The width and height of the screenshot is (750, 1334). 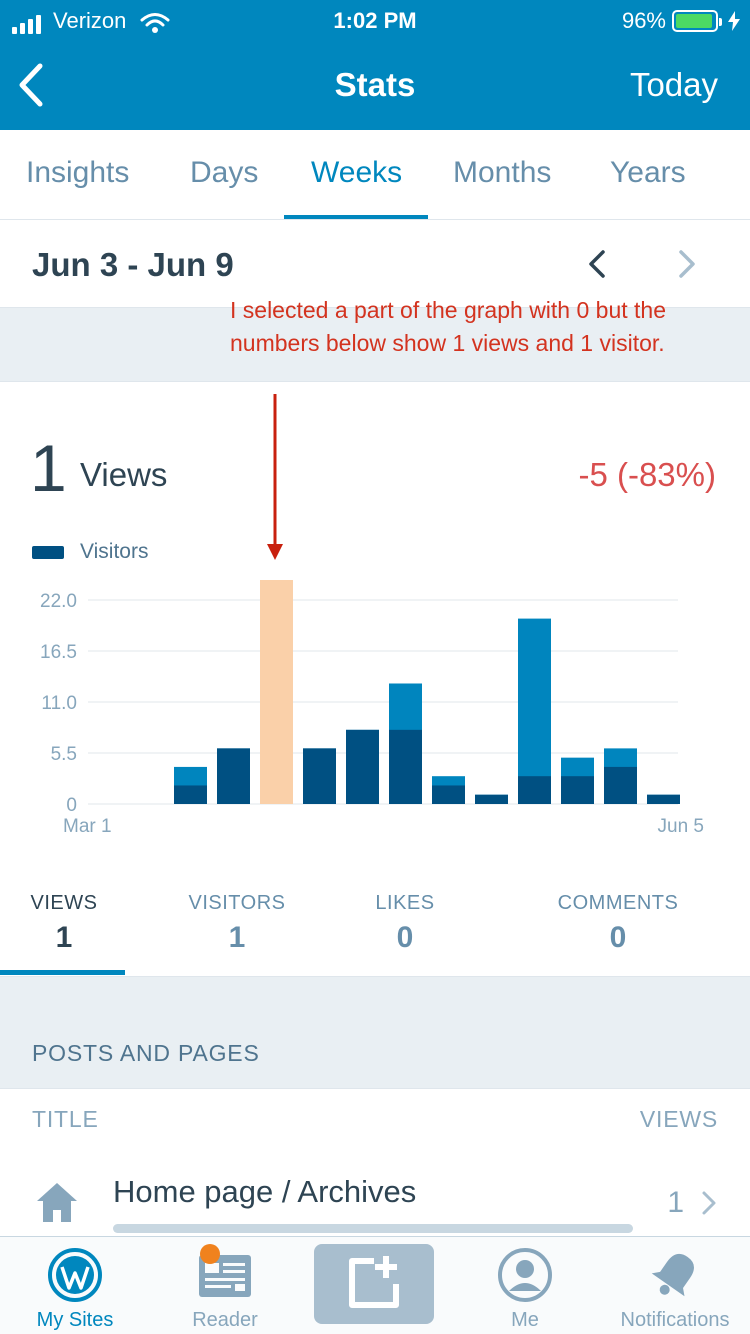 What do you see at coordinates (525, 1275) in the screenshot?
I see `profile-icon` at bounding box center [525, 1275].